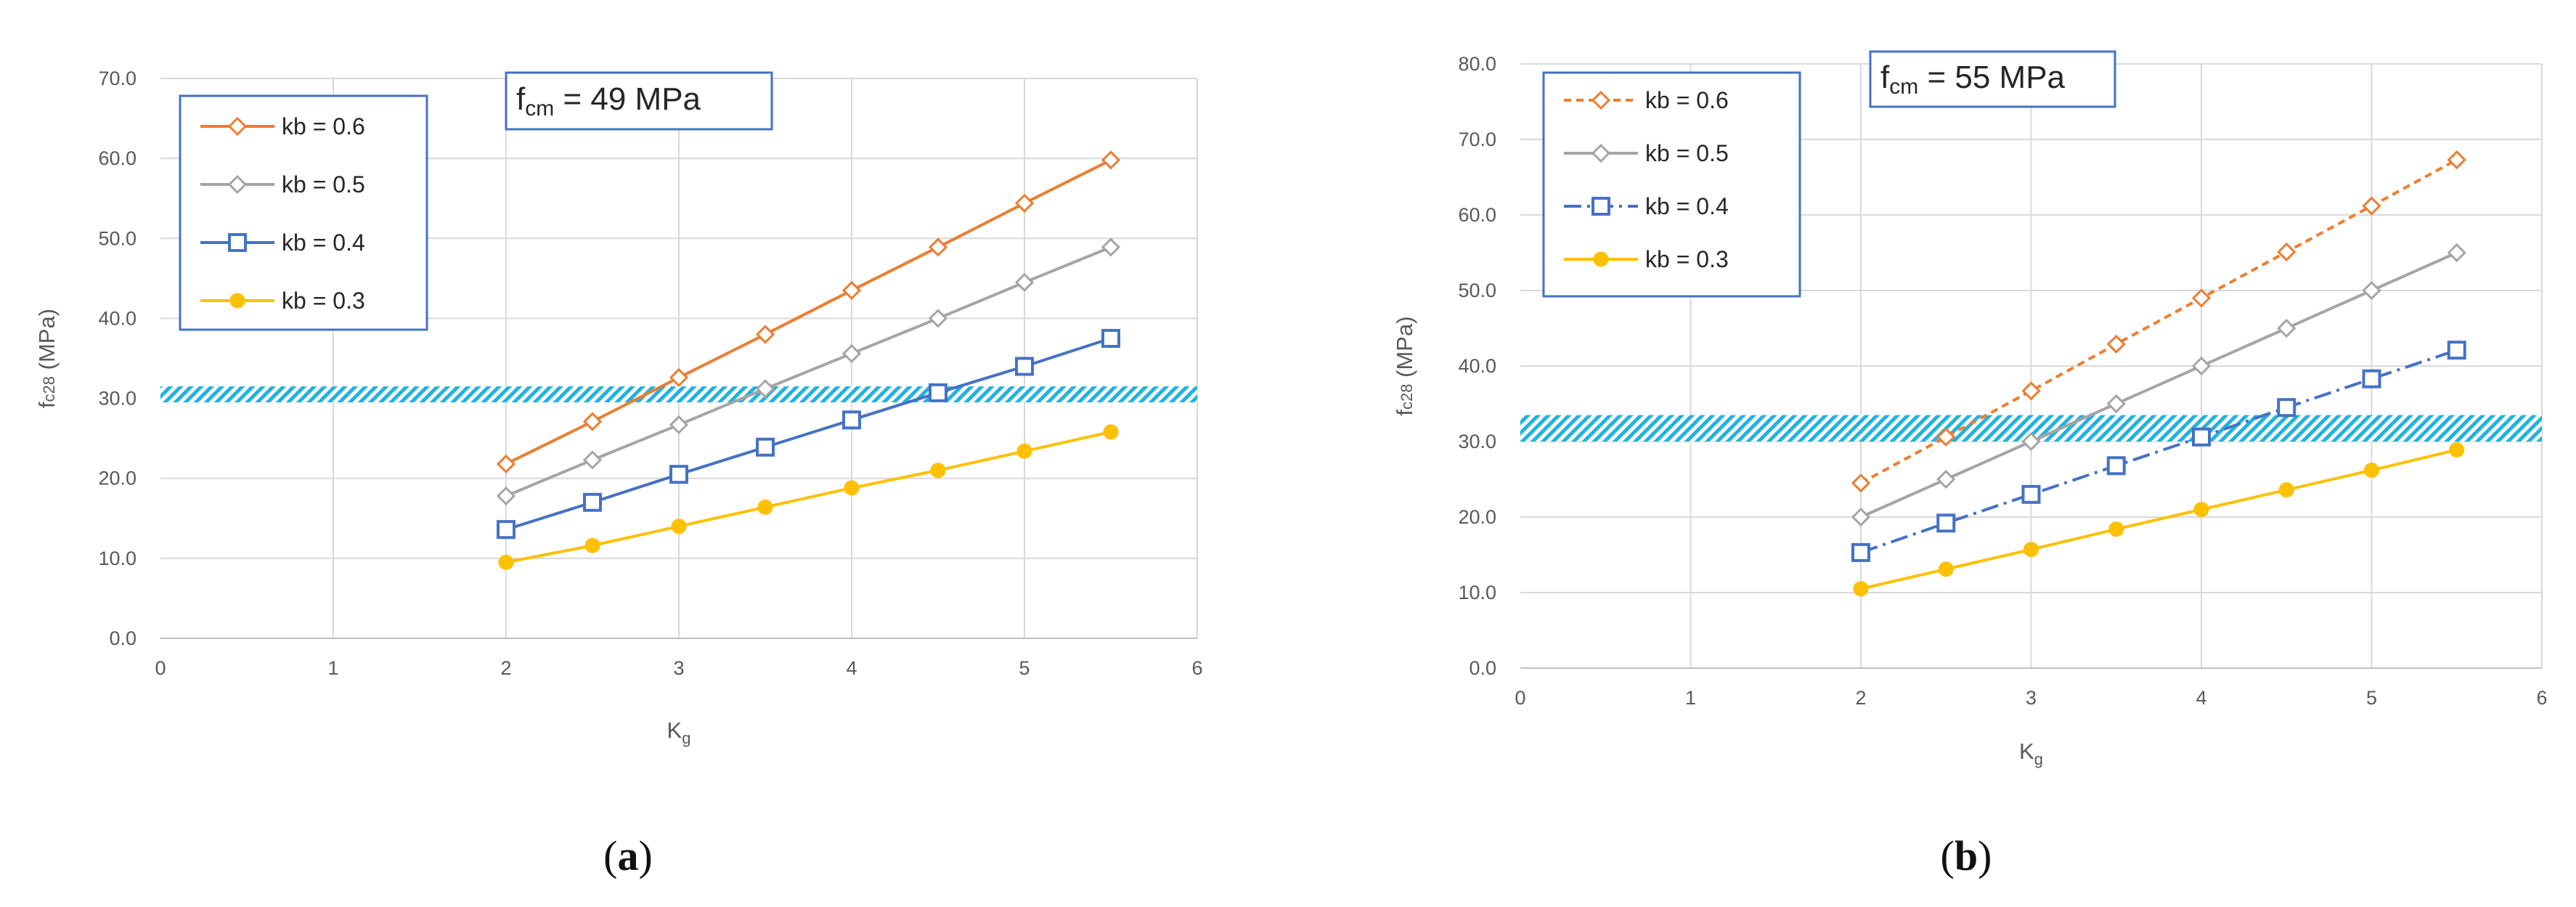 The height and width of the screenshot is (907, 2576). I want to click on chart-a-y-axis-label: fc28 (MPa), so click(47, 358).